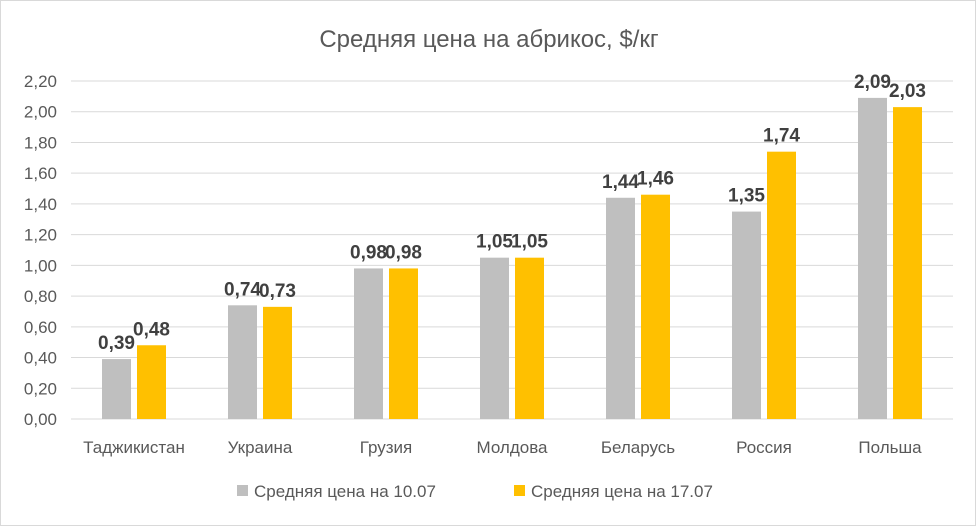 Image resolution: width=976 pixels, height=527 pixels. Describe the element at coordinates (134, 447) in the screenshot. I see `x-tick-label: Таджикистан` at that location.